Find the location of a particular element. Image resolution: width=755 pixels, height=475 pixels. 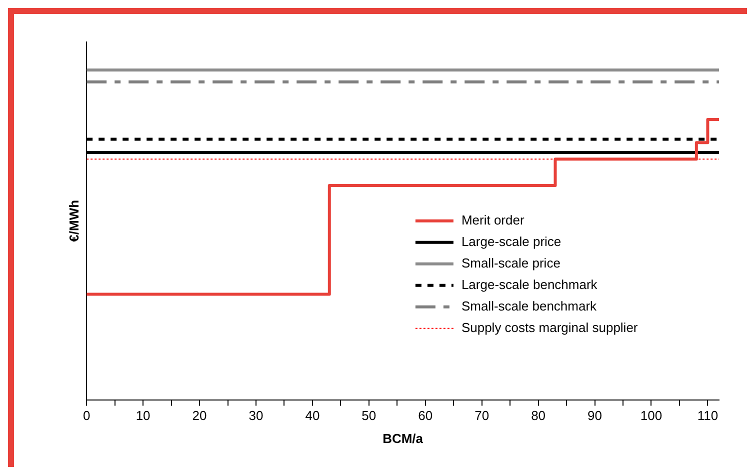

x-tick-label: 30 is located at coordinates (256, 416).